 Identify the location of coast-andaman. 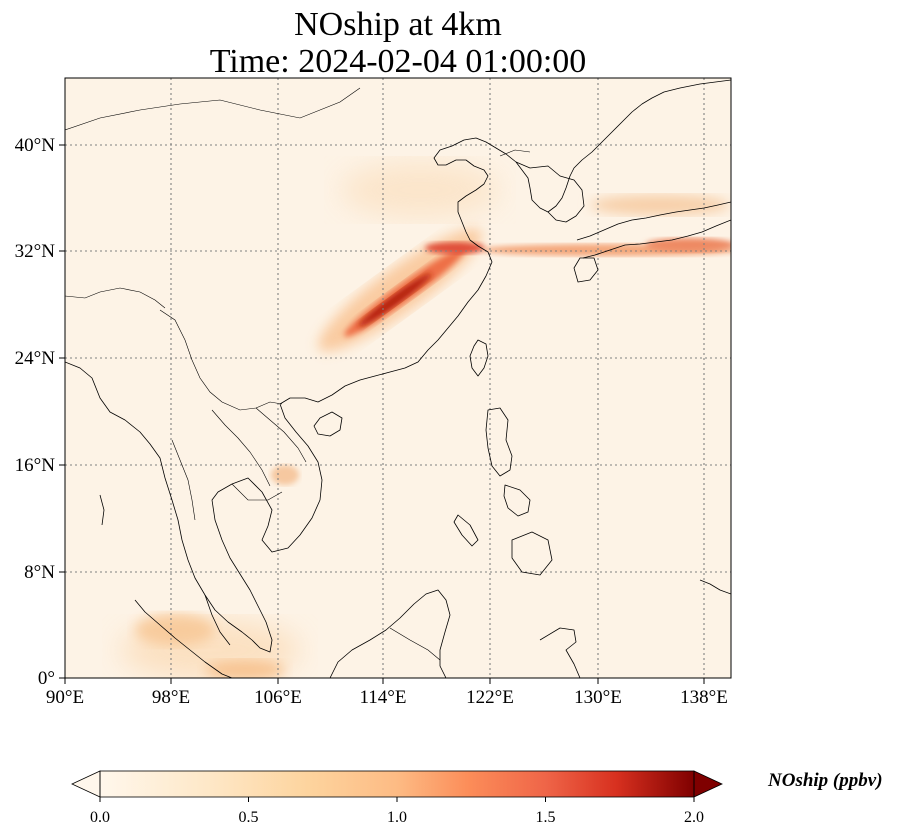
(102, 510).